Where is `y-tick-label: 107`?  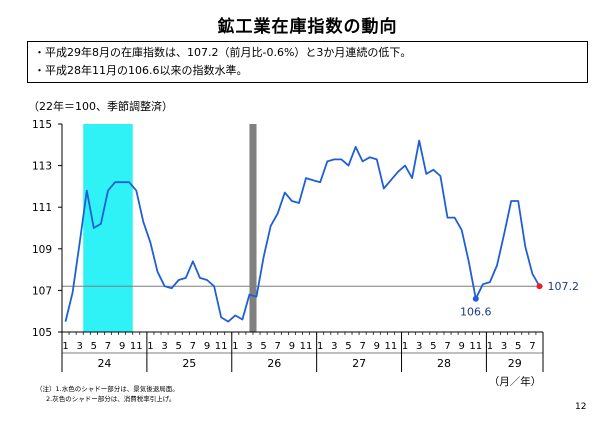
y-tick-label: 107 is located at coordinates (42, 291).